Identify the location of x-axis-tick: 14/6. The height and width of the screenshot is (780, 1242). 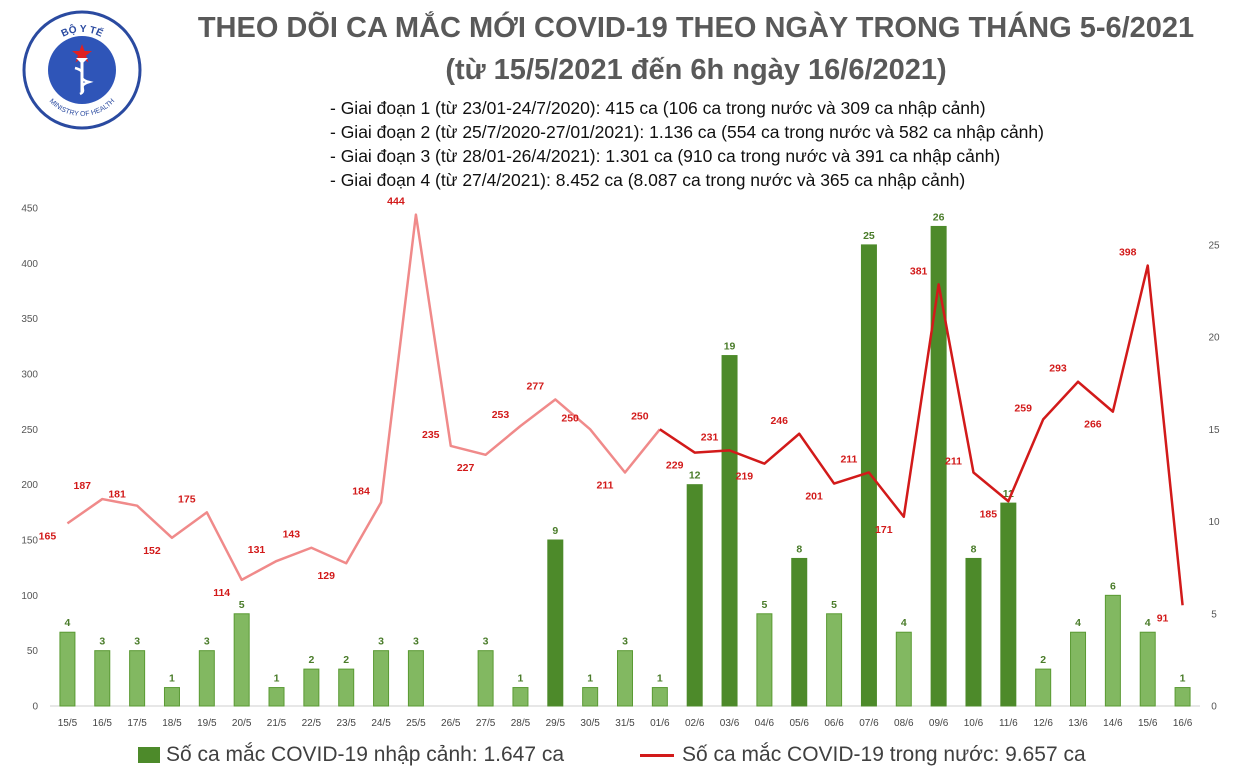
(1113, 723).